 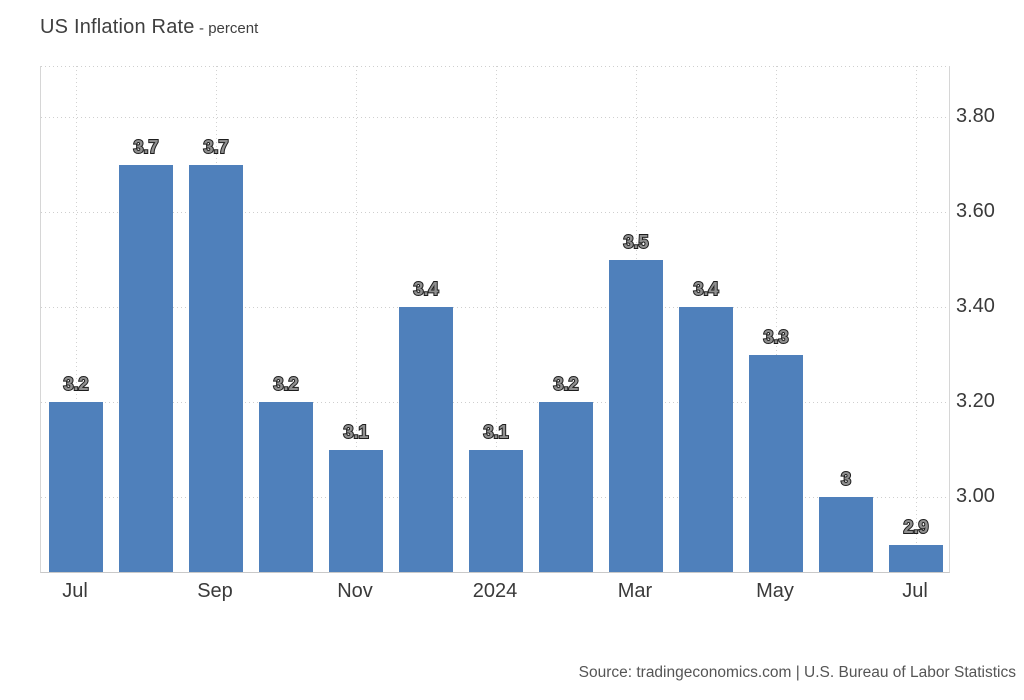 What do you see at coordinates (635, 591) in the screenshot?
I see `x-axis-tick-label: Mar` at bounding box center [635, 591].